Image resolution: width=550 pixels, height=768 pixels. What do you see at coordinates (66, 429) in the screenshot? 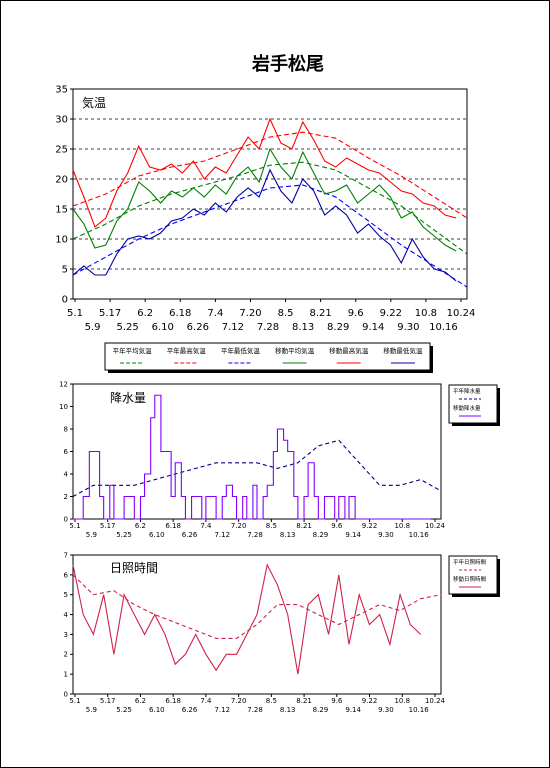
I see `y-tick-label: 8` at bounding box center [66, 429].